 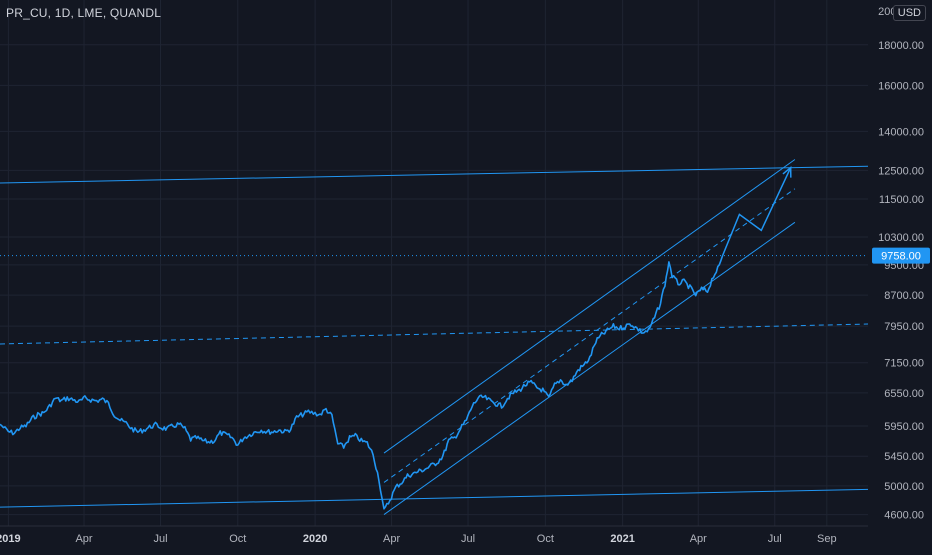 I want to click on y-tick-label: 12500.00, so click(x=901, y=171).